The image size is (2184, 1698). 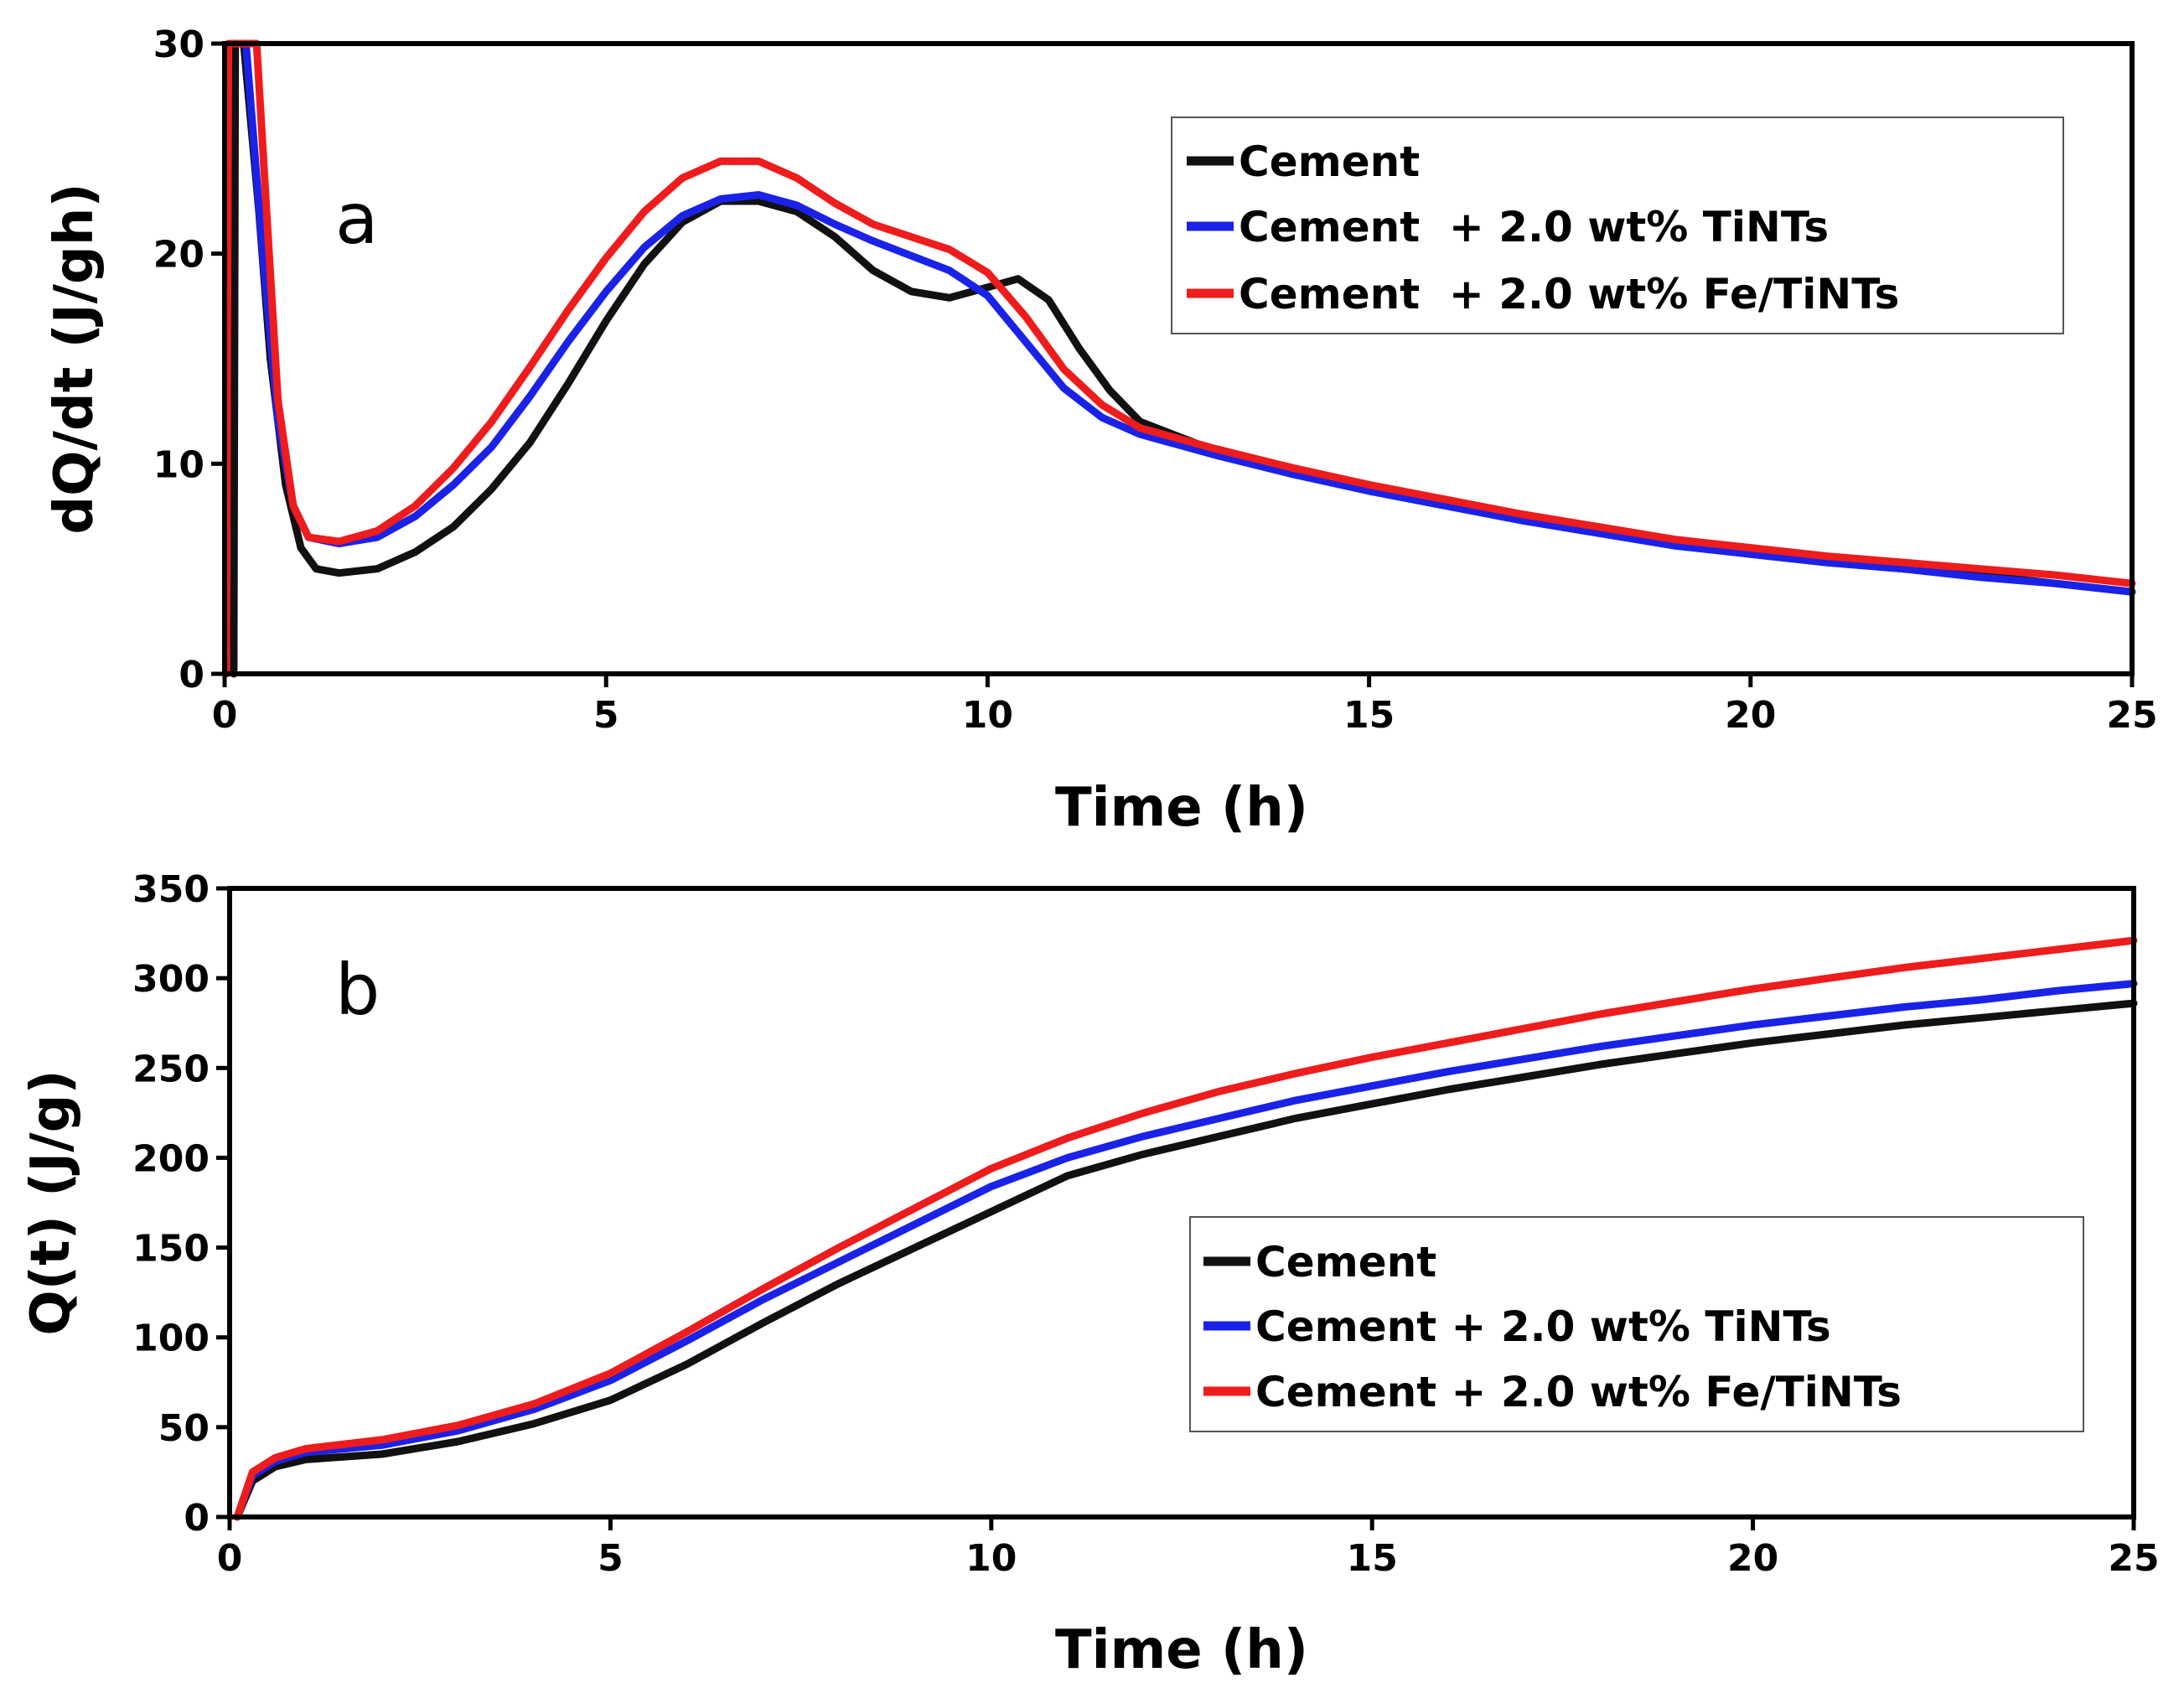 I want to click on panel-b-legend-box, so click(x=1636, y=1324).